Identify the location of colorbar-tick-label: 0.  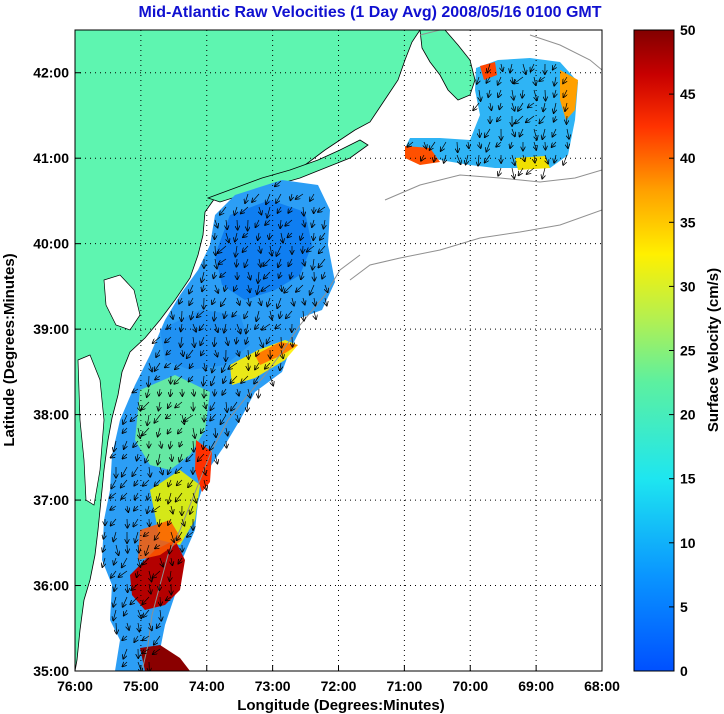
(684, 671).